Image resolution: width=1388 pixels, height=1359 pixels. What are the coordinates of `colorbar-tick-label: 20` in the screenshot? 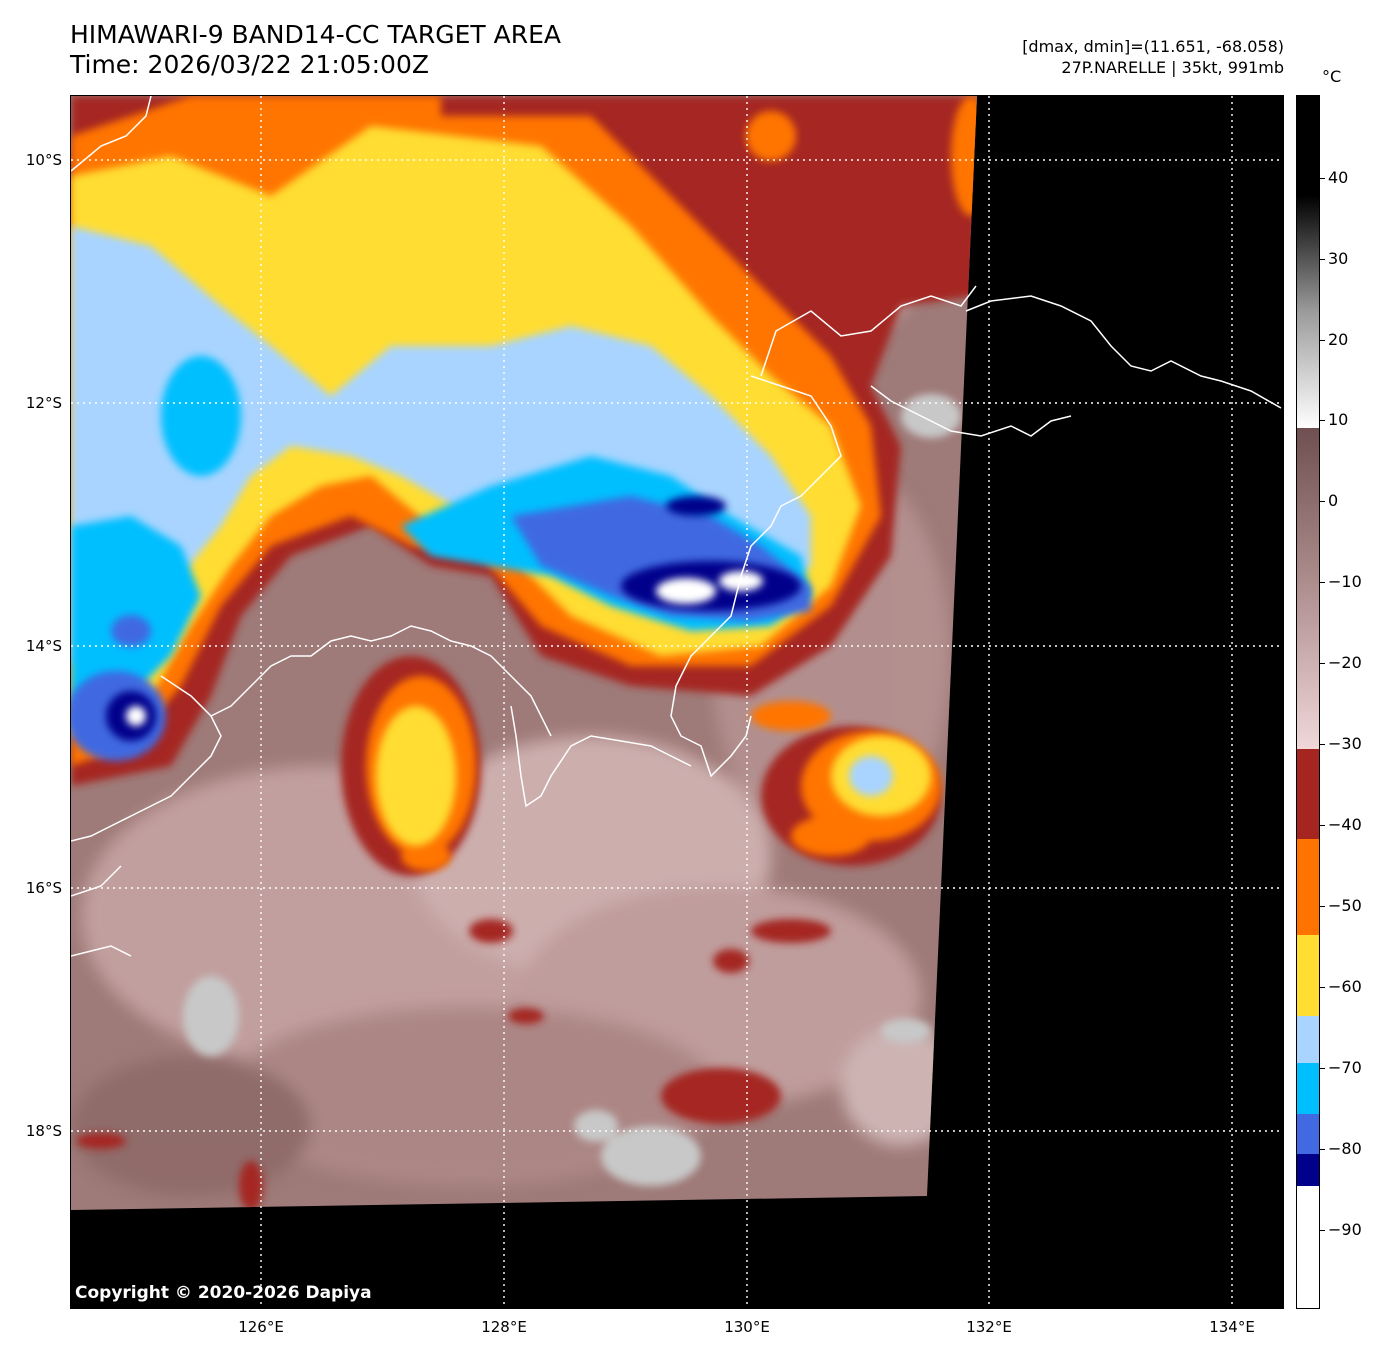 It's located at (1338, 339).